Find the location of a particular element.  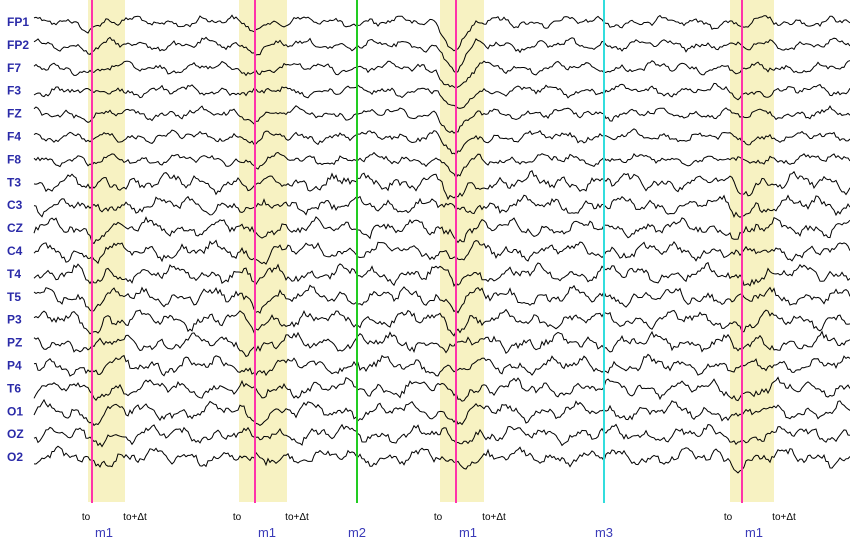

channel-label: T5 is located at coordinates (14, 297).